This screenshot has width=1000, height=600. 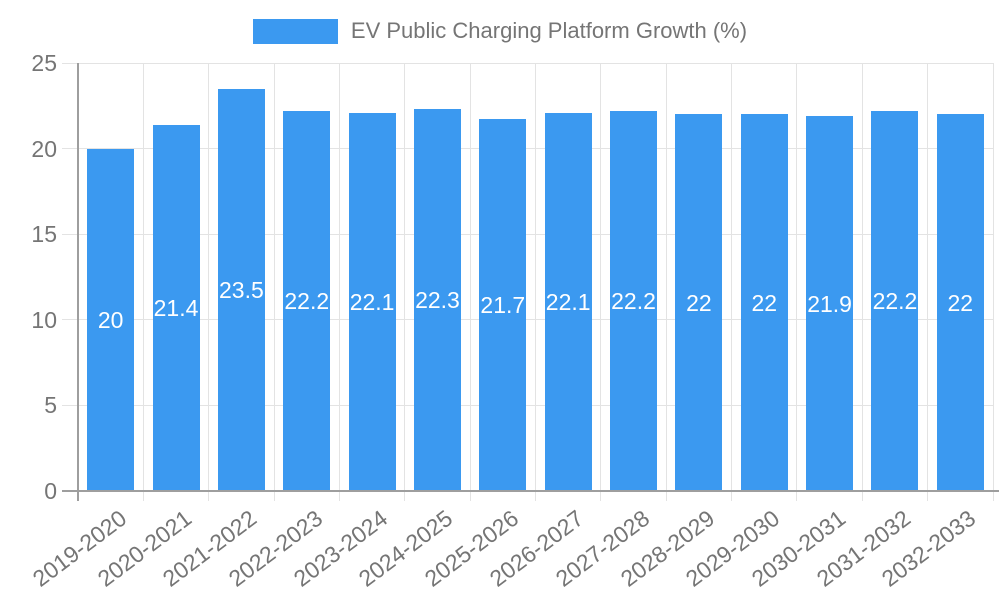 I want to click on bar-value-label: 21.7, so click(x=503, y=305).